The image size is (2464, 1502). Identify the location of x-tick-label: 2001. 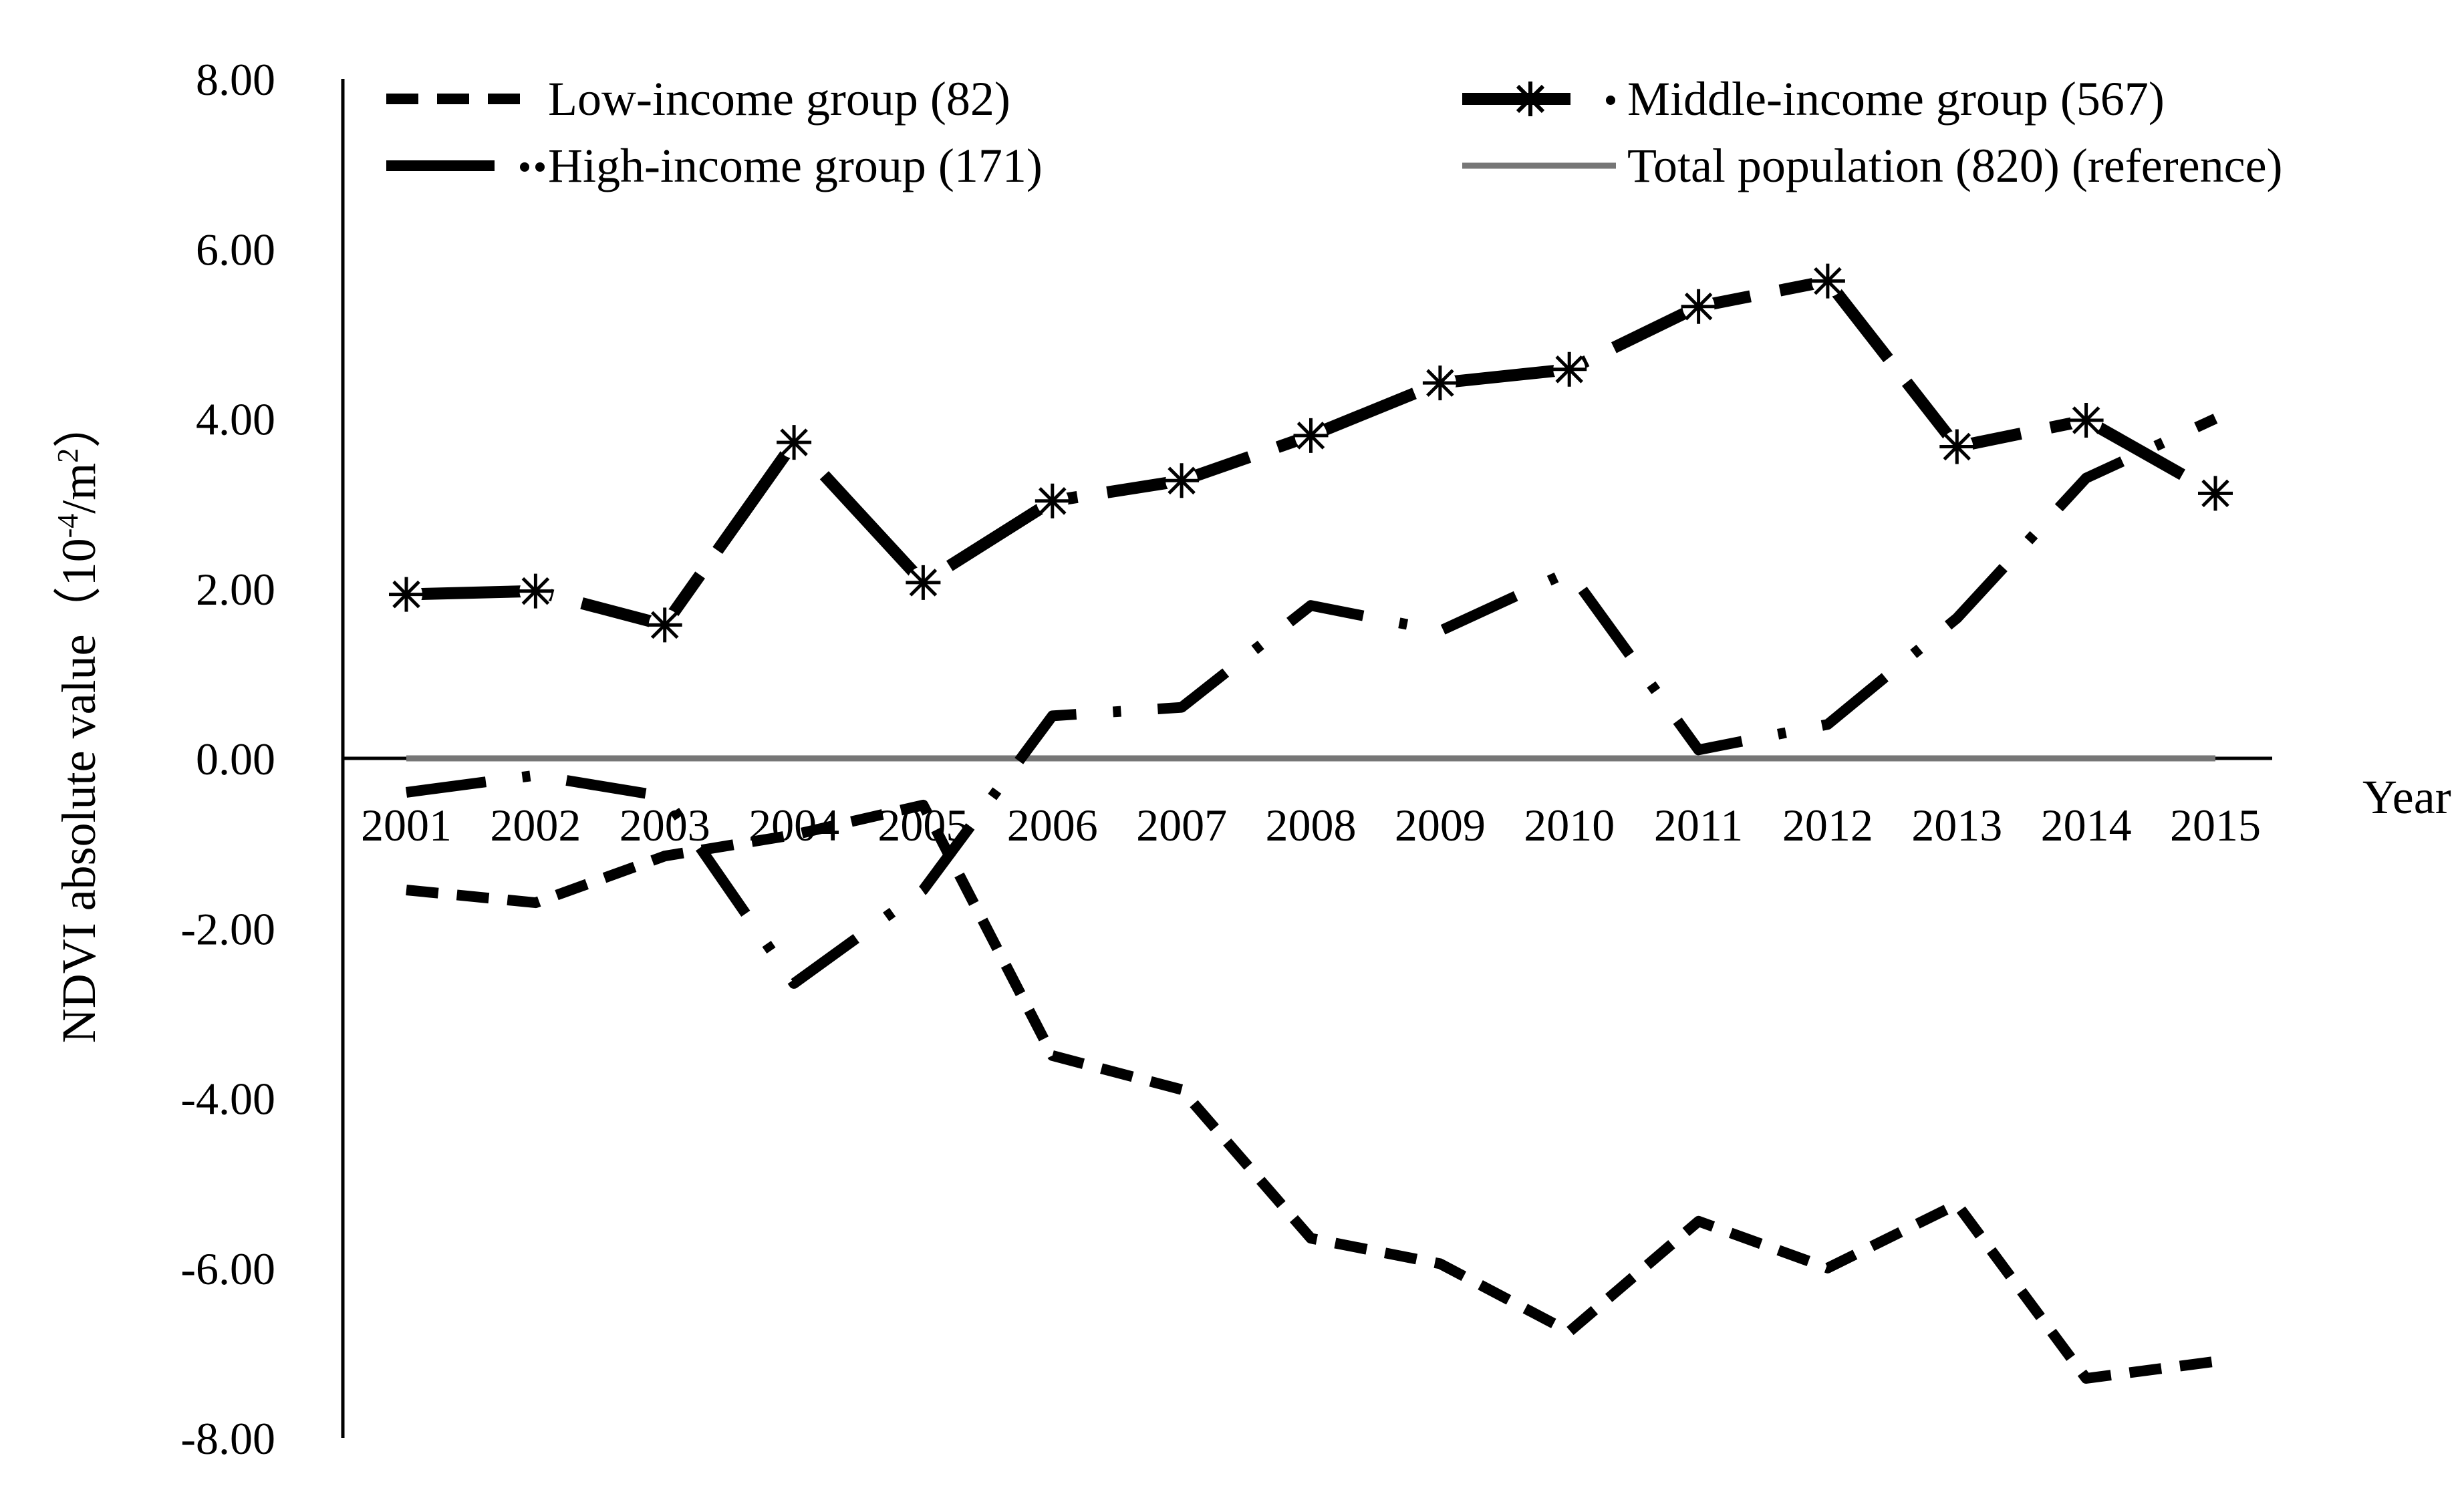
(407, 826).